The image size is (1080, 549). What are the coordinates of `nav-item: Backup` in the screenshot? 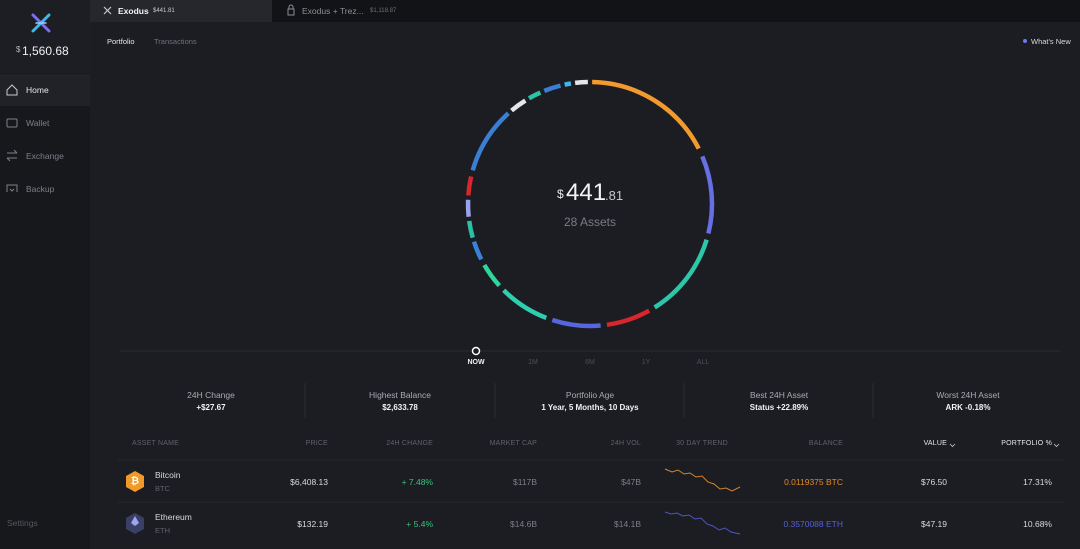 It's located at (40, 189).